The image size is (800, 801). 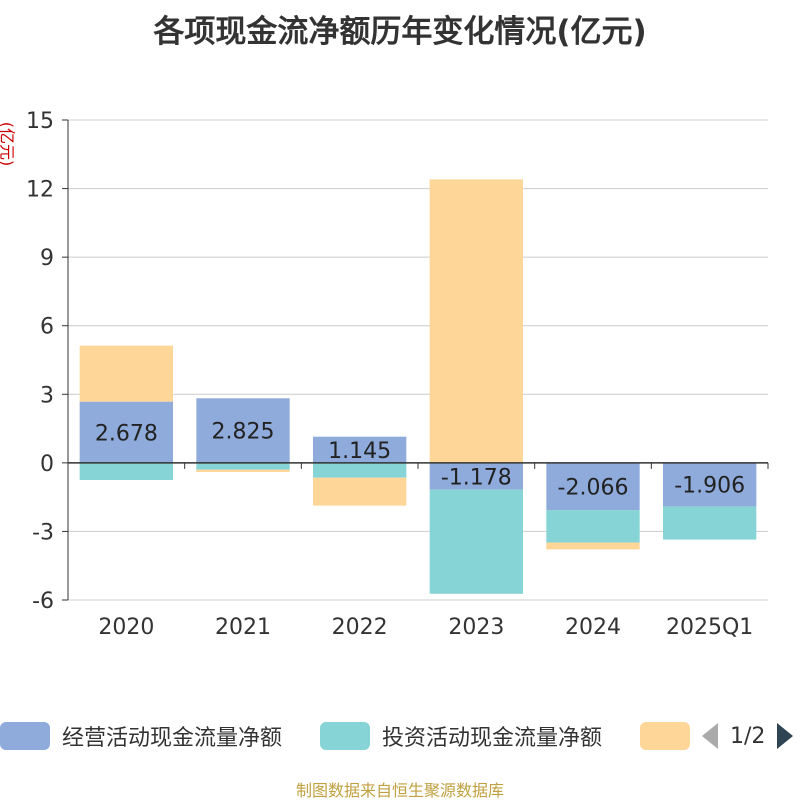 I want to click on y-tick-label: 6, so click(x=47, y=327).